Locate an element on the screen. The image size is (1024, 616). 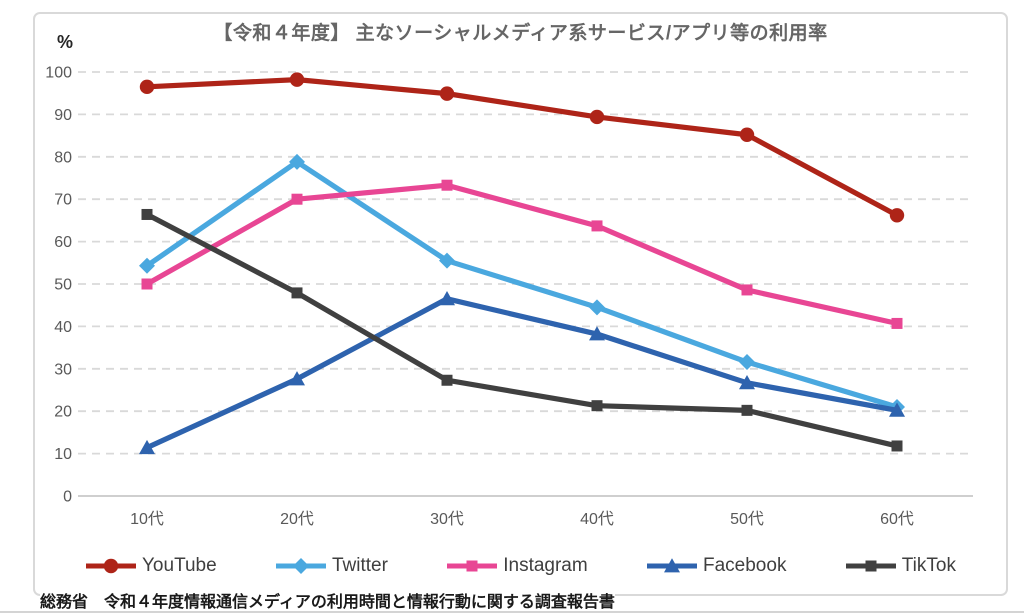
y-tick-label: 0 is located at coordinates (67, 497).